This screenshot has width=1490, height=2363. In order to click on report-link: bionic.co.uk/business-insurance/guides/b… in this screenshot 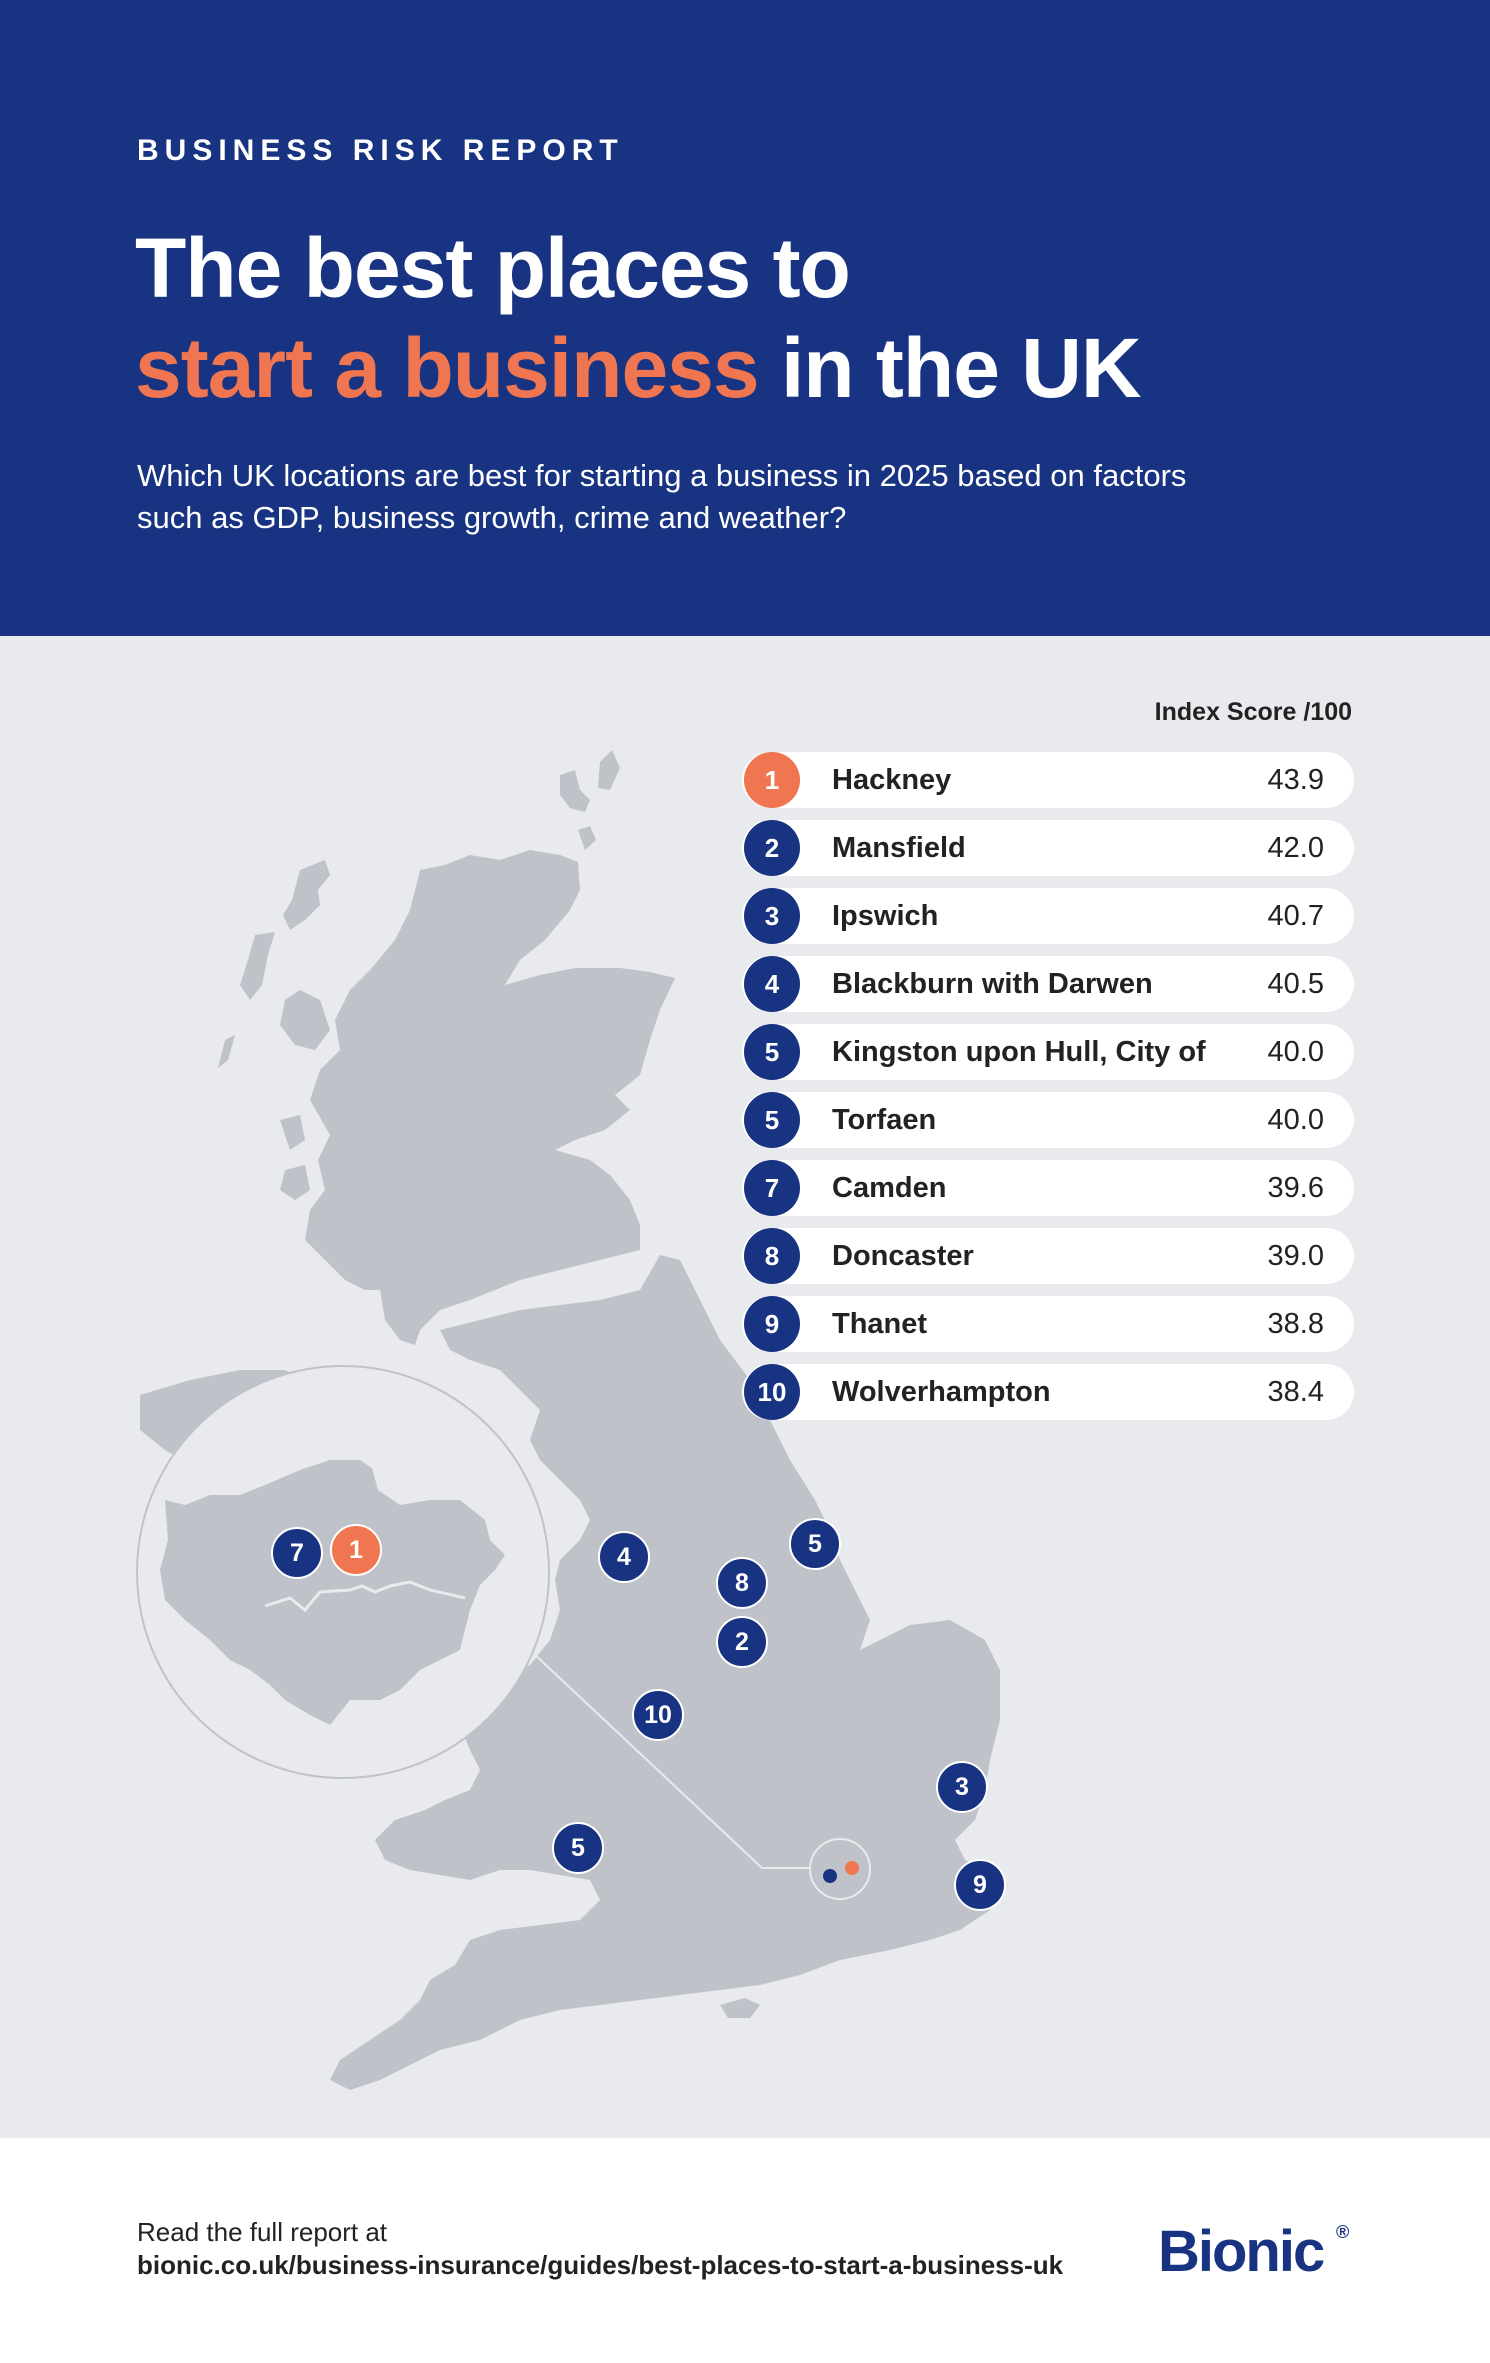, I will do `click(600, 2265)`.